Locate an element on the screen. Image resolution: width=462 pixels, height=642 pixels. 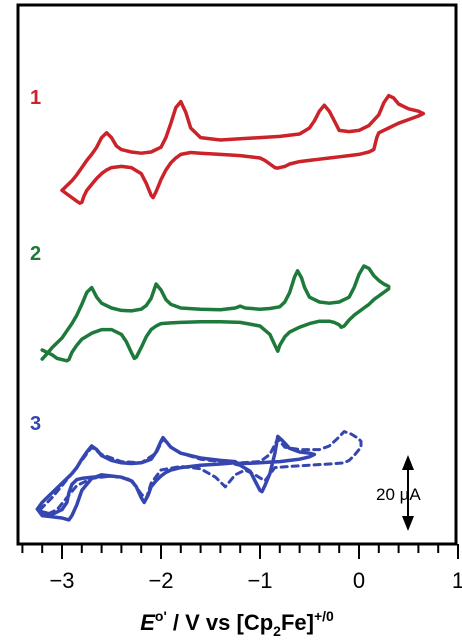
series-curve-3b is located at coordinates (275, 464).